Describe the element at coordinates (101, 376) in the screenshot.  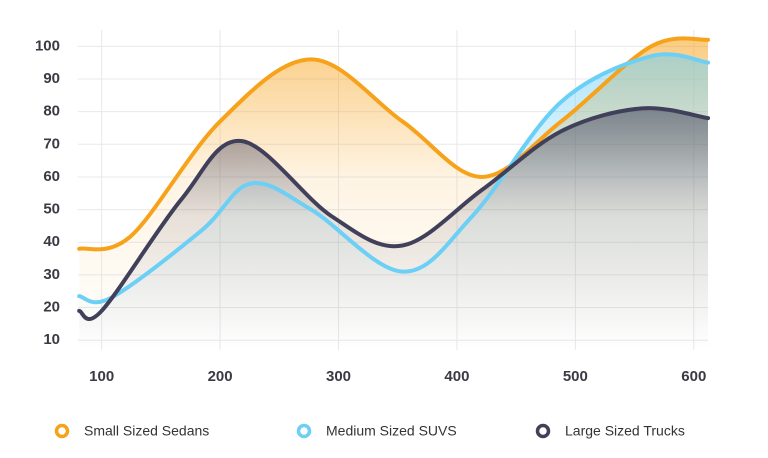
I see `x-tick-label: 100` at that location.